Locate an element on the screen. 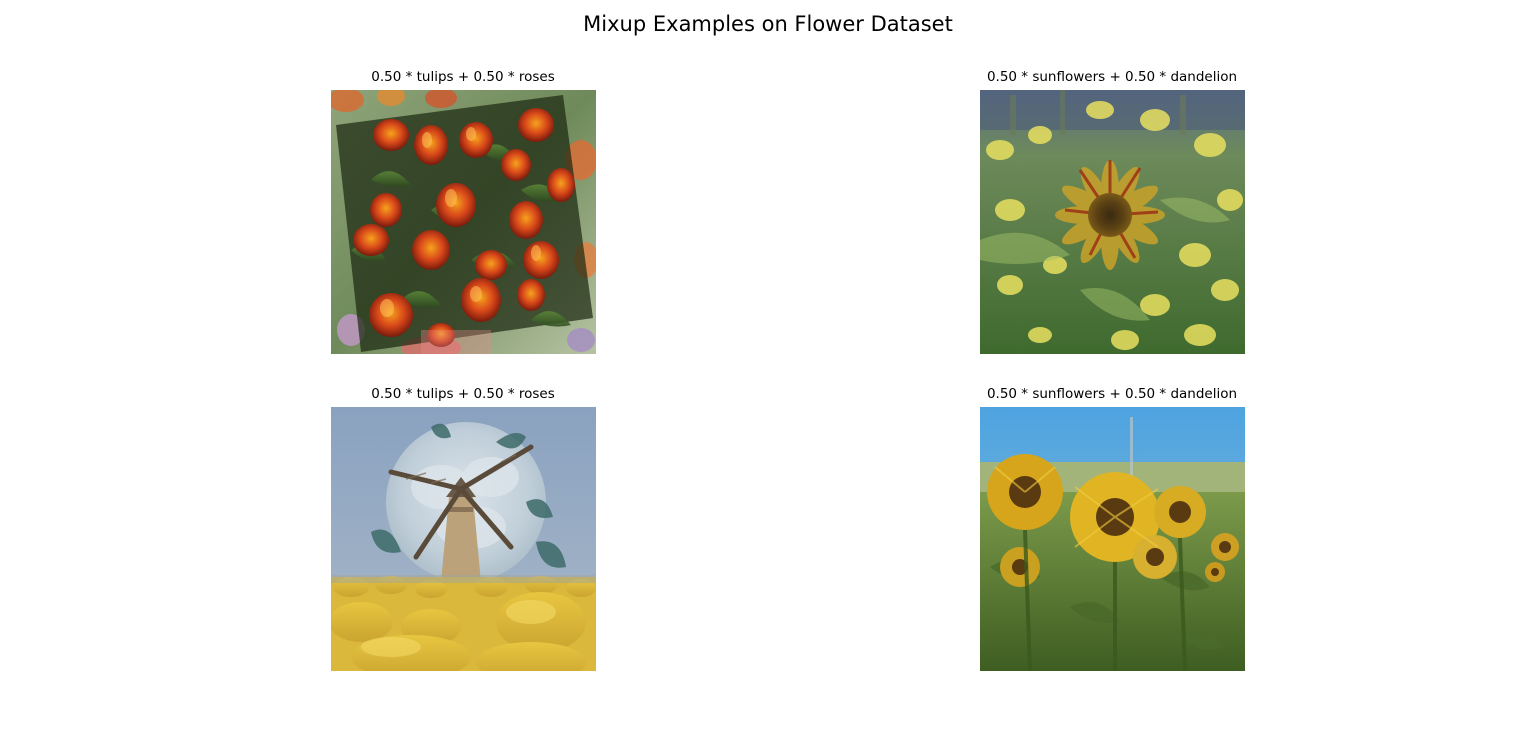  panel-title-bottom-left: 0.50 * tulips + 0.50 * roses is located at coordinates (463, 394).